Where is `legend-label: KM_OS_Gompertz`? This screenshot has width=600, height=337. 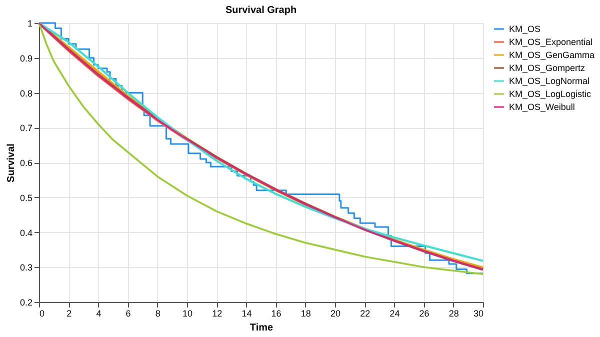 legend-label: KM_OS_Gompertz is located at coordinates (547, 68).